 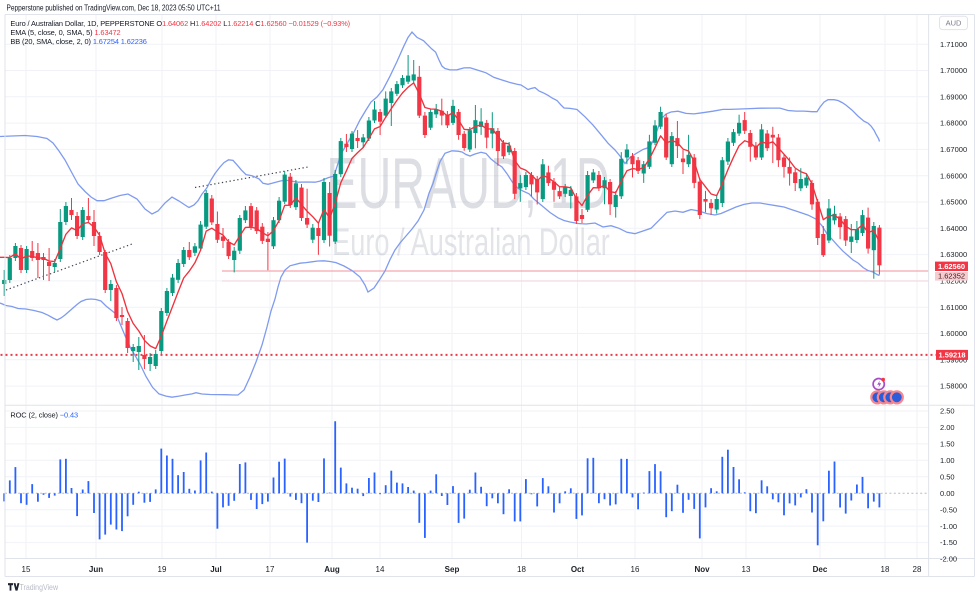 What do you see at coordinates (947, 460) in the screenshot?
I see `svg-text: 1.00` at bounding box center [947, 460].